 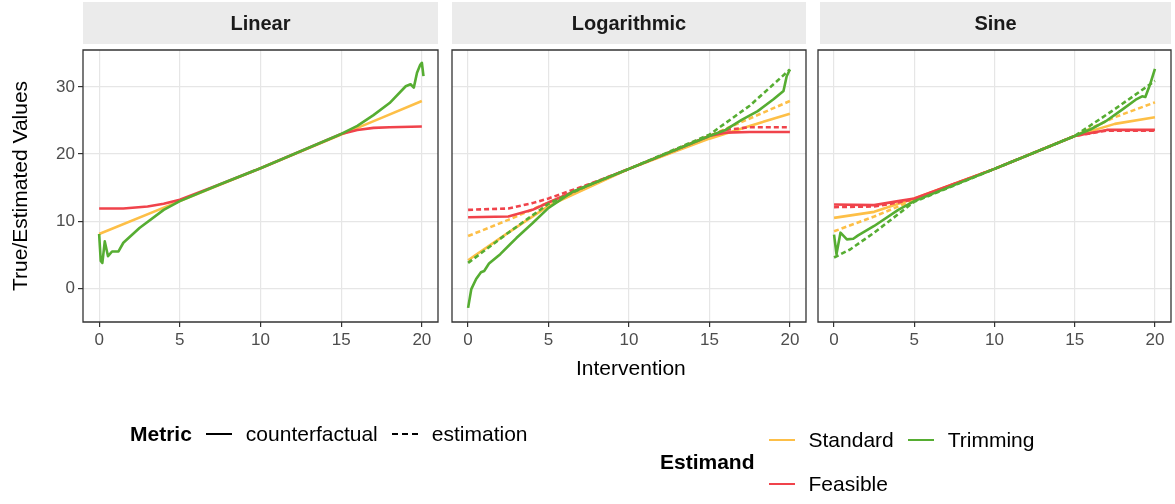 I want to click on x-axis-title: Intervention, so click(x=631, y=368).